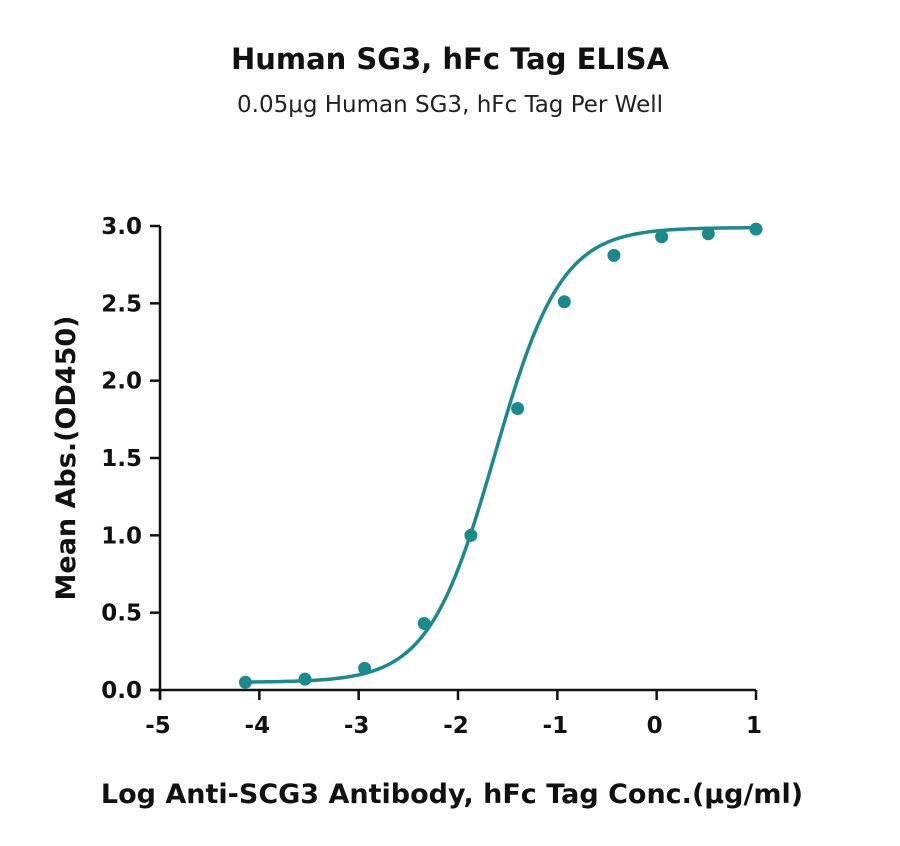 The height and width of the screenshot is (846, 900). What do you see at coordinates (258, 726) in the screenshot?
I see `x-tick-label: -4` at bounding box center [258, 726].